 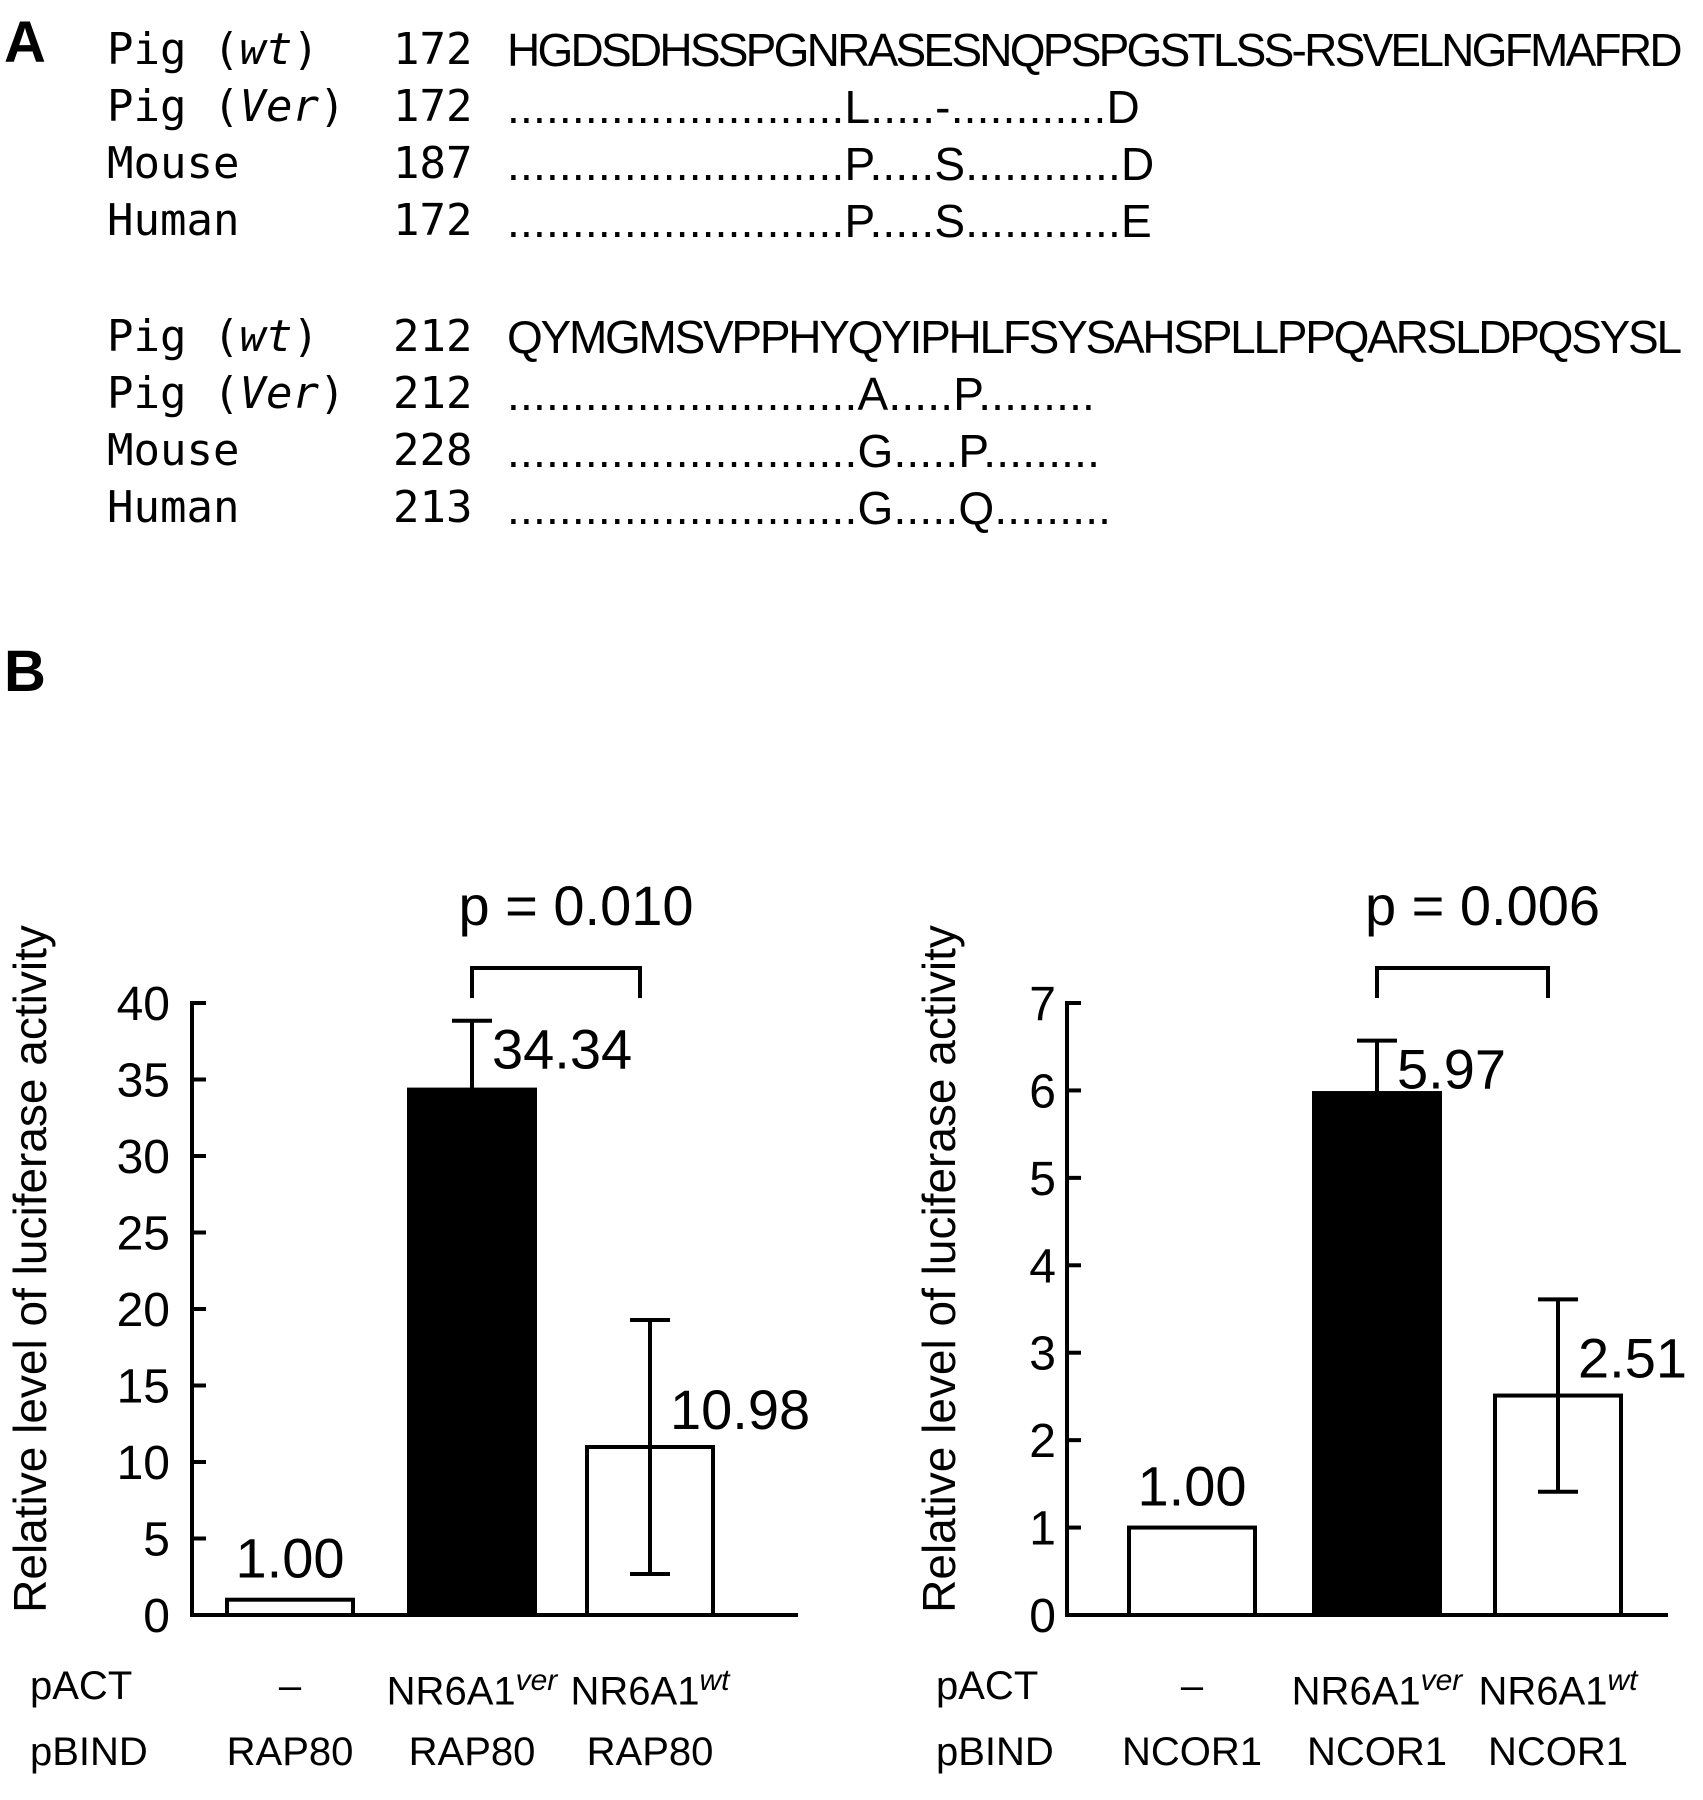 I want to click on y-tick-label: 40, so click(x=143, y=1004).